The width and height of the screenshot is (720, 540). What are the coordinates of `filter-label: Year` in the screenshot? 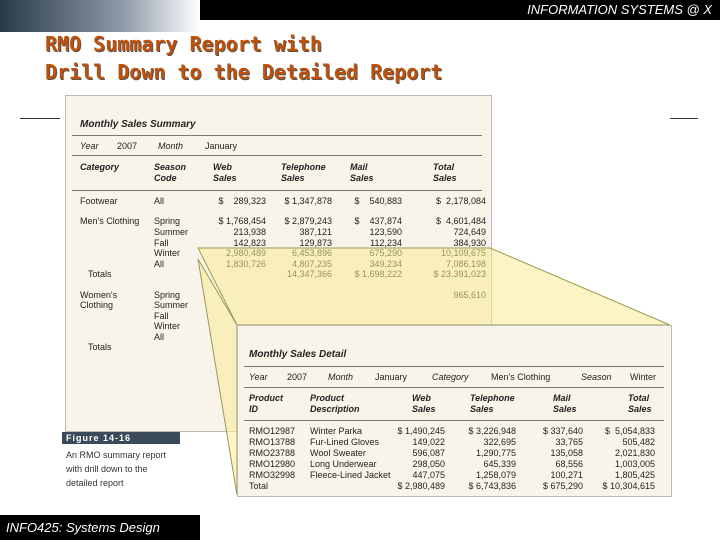 It's located at (89, 146).